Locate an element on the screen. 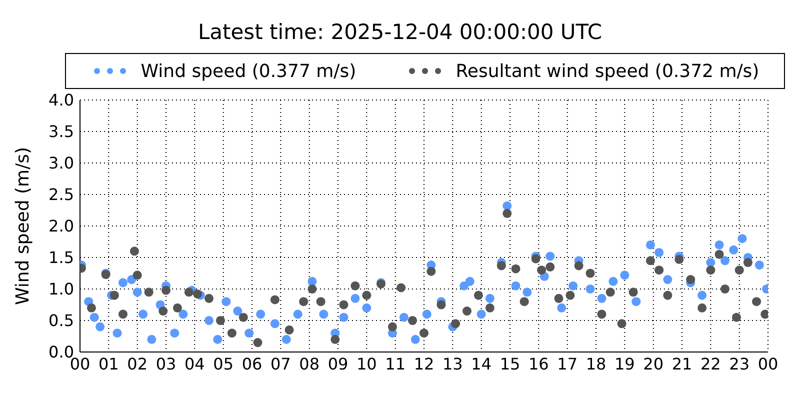 The image size is (800, 400). y-tick-label: 2.5 is located at coordinates (61, 194).